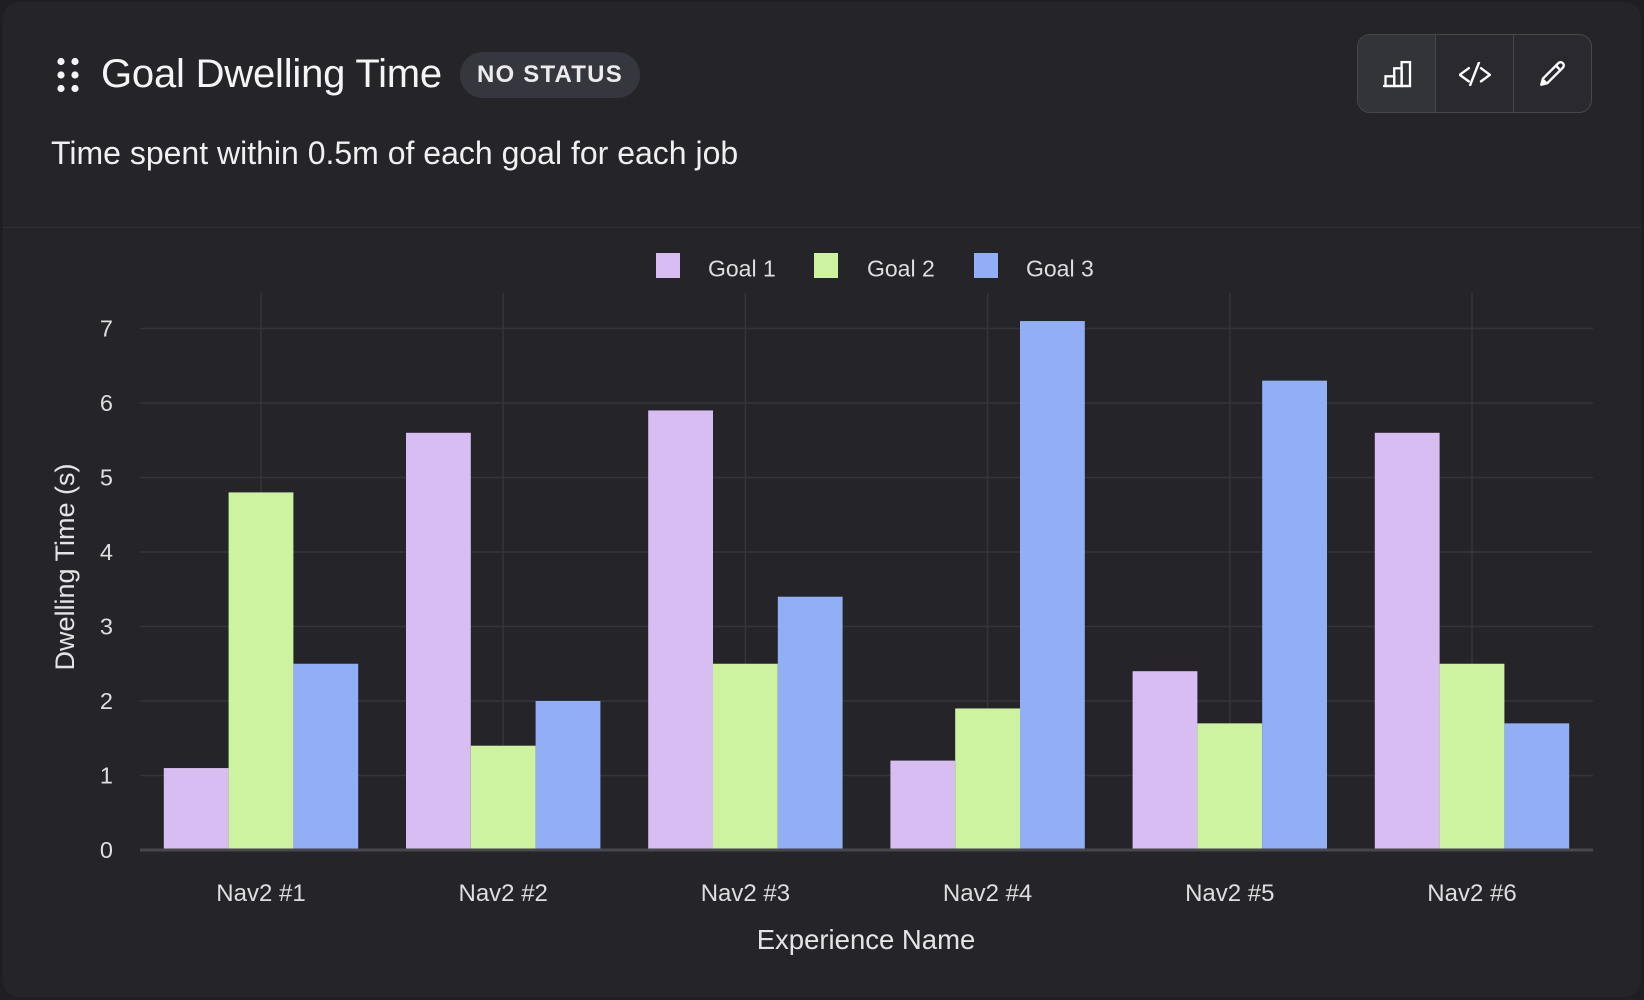  I want to click on svg-text: Goal 1, so click(742, 269).